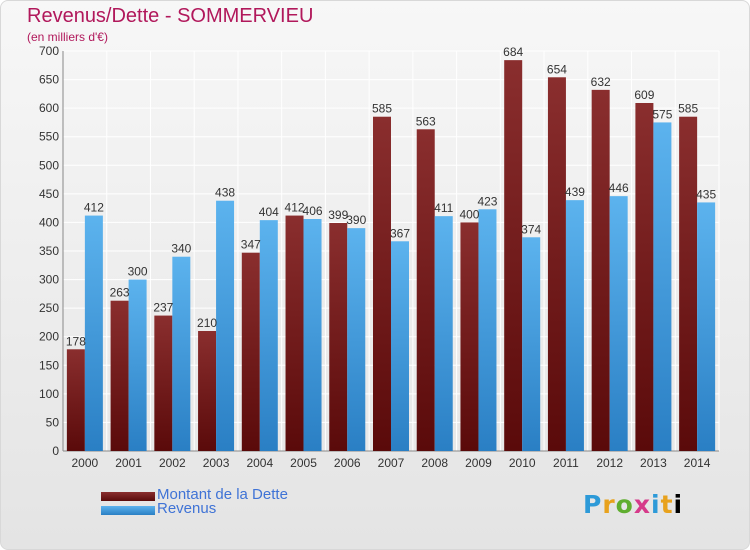 Image resolution: width=750 pixels, height=550 pixels. What do you see at coordinates (443, 208) in the screenshot?
I see `data-label-revenus: 411` at bounding box center [443, 208].